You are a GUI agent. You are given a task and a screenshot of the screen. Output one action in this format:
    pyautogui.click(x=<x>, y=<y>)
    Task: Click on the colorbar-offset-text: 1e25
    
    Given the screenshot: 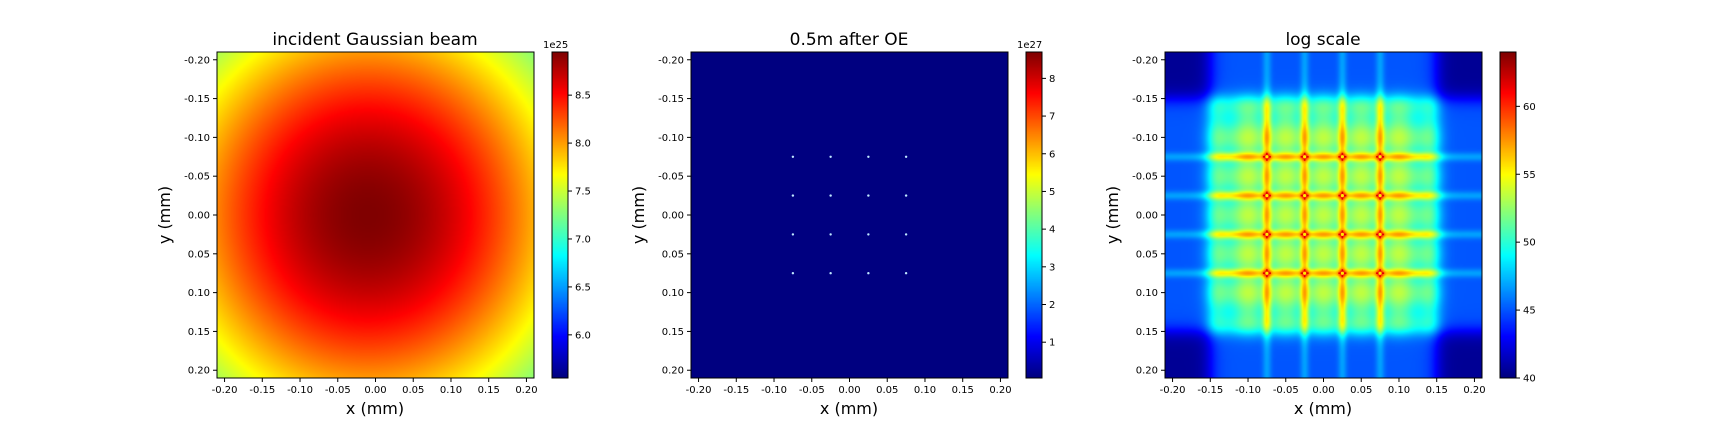 What is the action you would take?
    pyautogui.click(x=555, y=45)
    